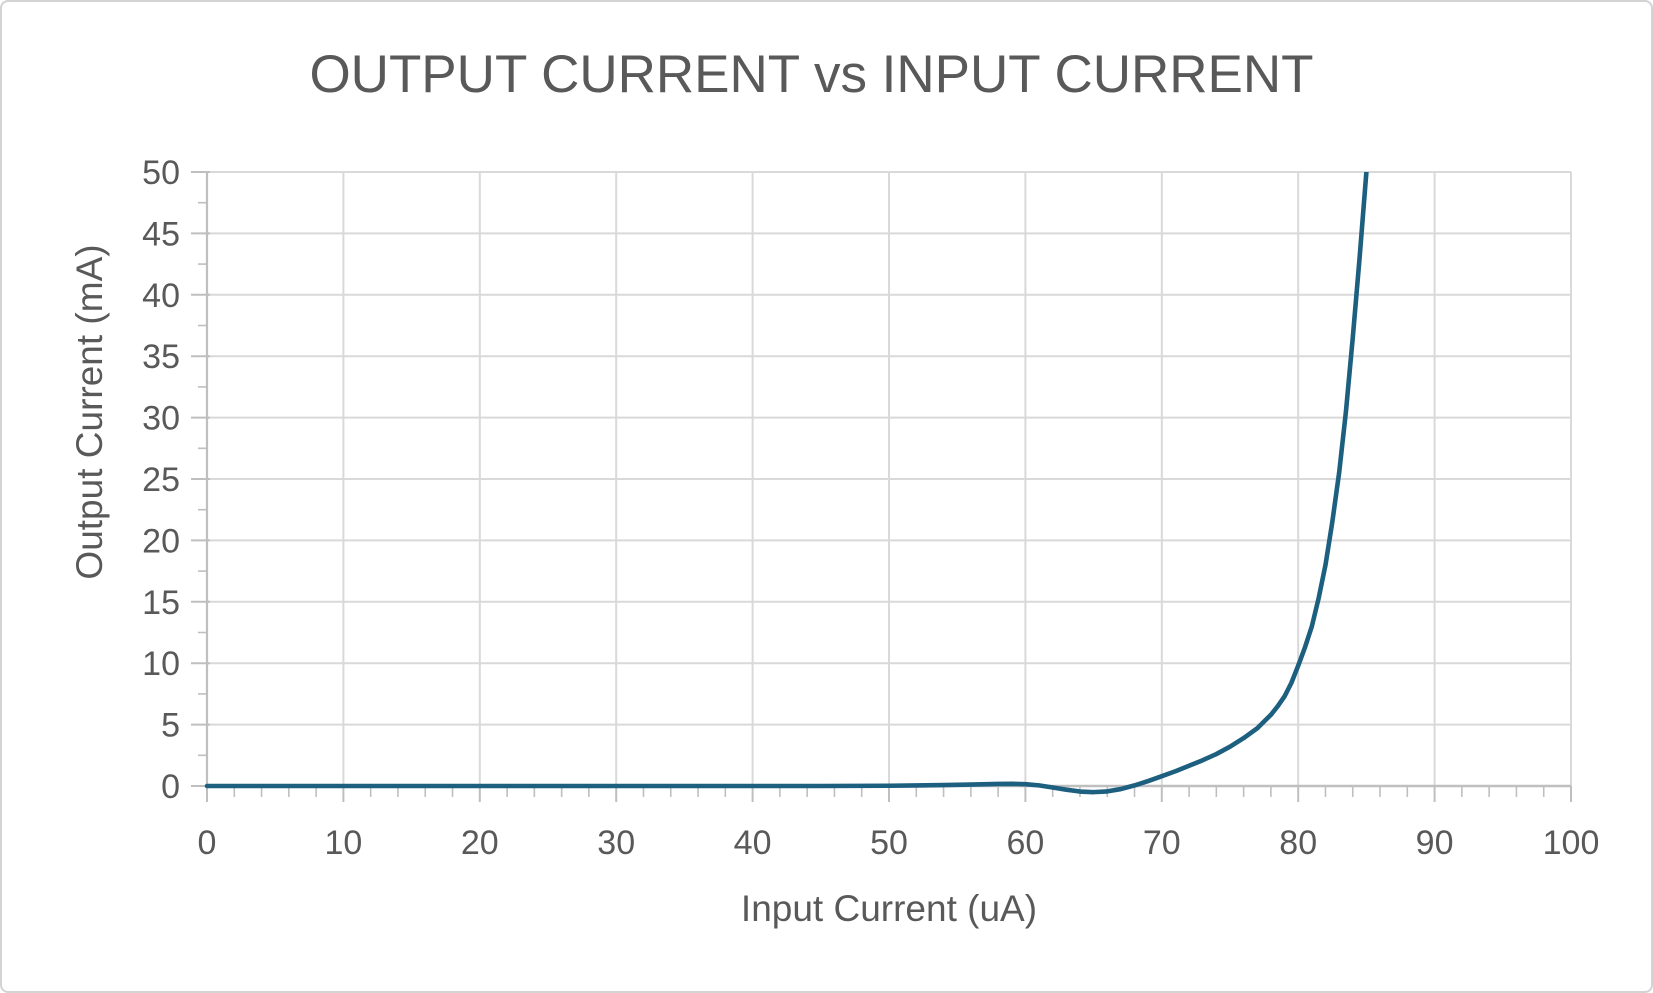 Image resolution: width=1653 pixels, height=993 pixels. I want to click on y-tick-label: 15, so click(161, 603).